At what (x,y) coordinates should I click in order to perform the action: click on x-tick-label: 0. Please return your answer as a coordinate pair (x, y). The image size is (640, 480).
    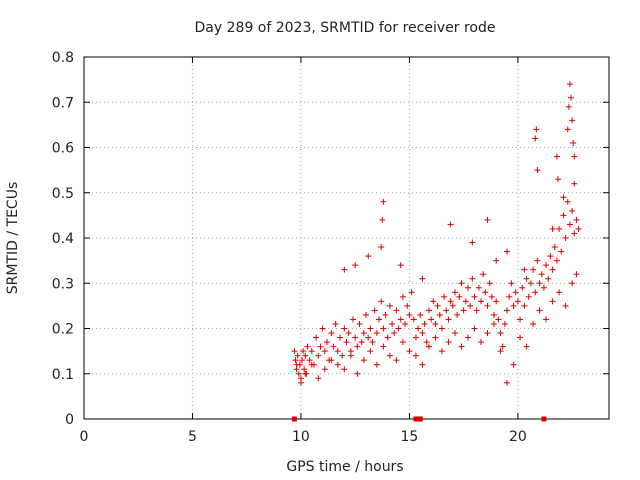
    Looking at the image, I should click on (84, 437).